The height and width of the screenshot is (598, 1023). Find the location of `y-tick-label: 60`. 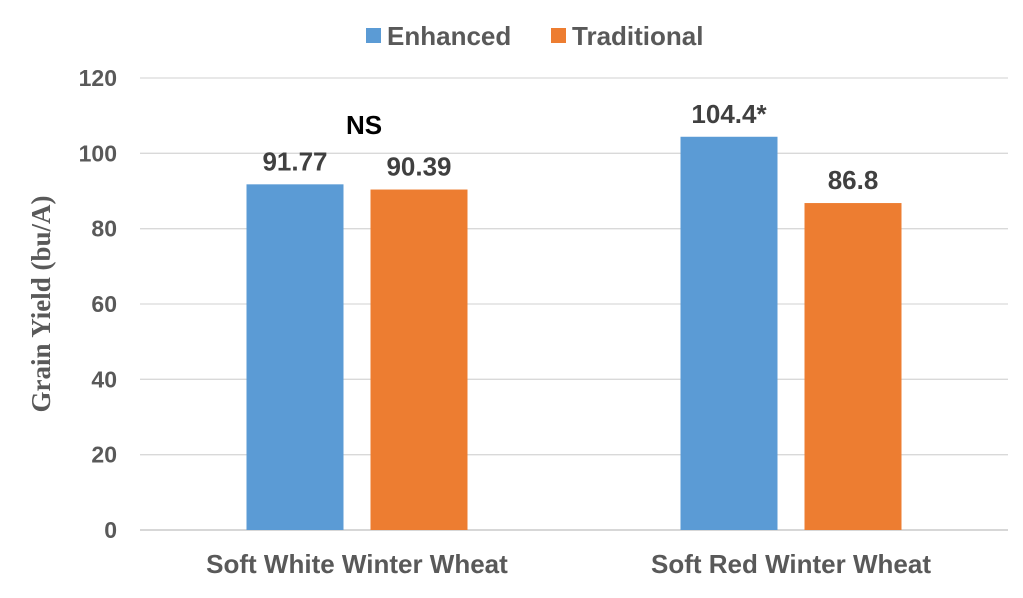

y-tick-label: 60 is located at coordinates (104, 304).